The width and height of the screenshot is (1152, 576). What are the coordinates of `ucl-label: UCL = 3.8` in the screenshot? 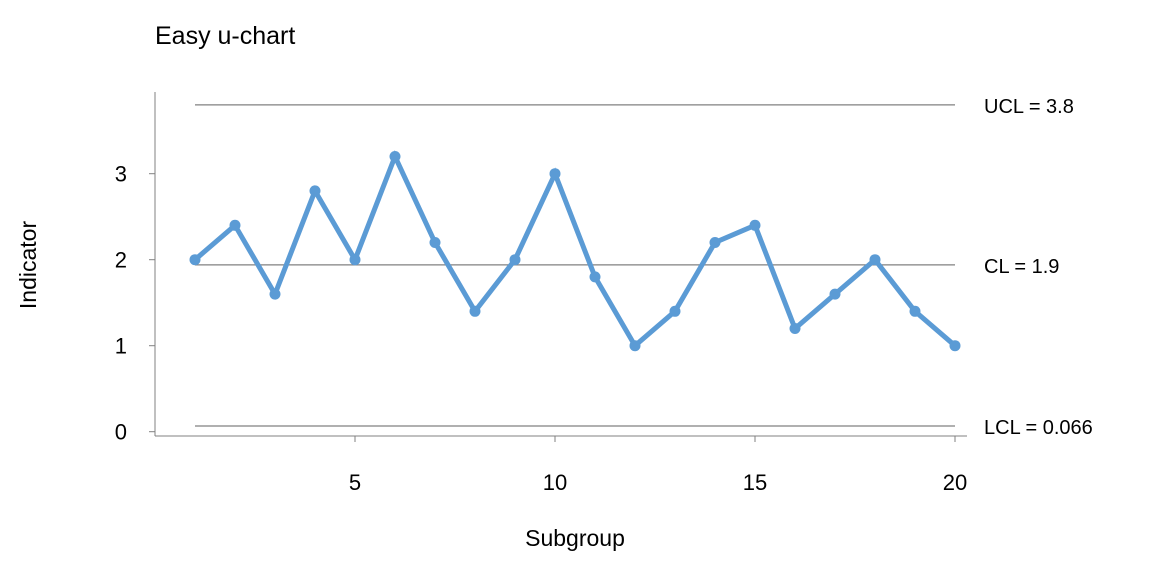 It's located at (1029, 107).